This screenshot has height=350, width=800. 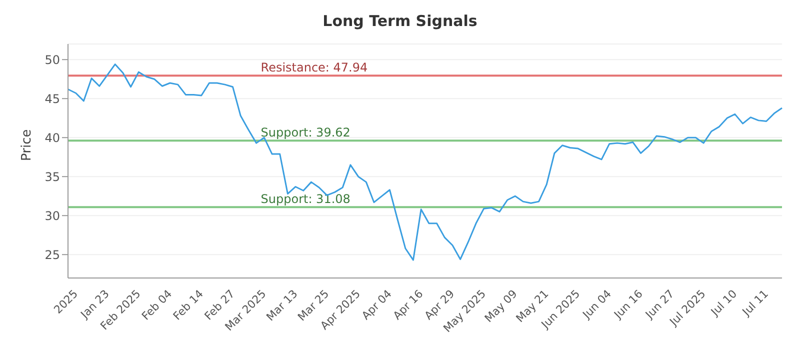 I want to click on y-tick-label: 45, so click(x=52, y=99).